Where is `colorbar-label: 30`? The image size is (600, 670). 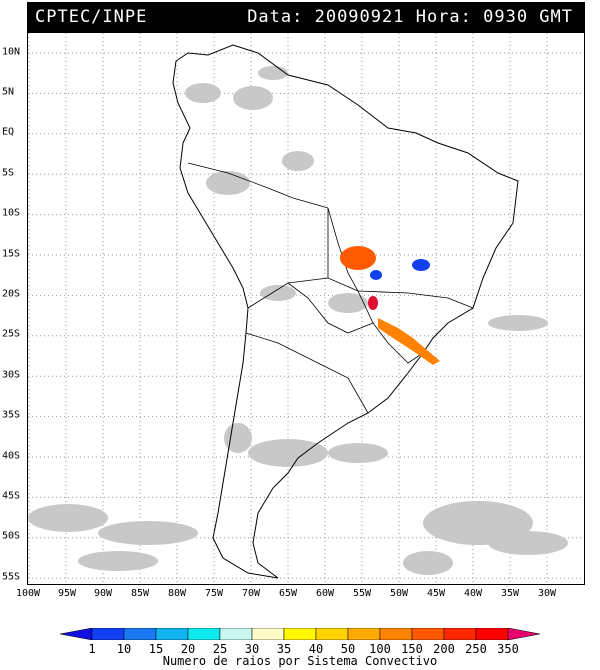
colorbar-label: 30 is located at coordinates (252, 649).